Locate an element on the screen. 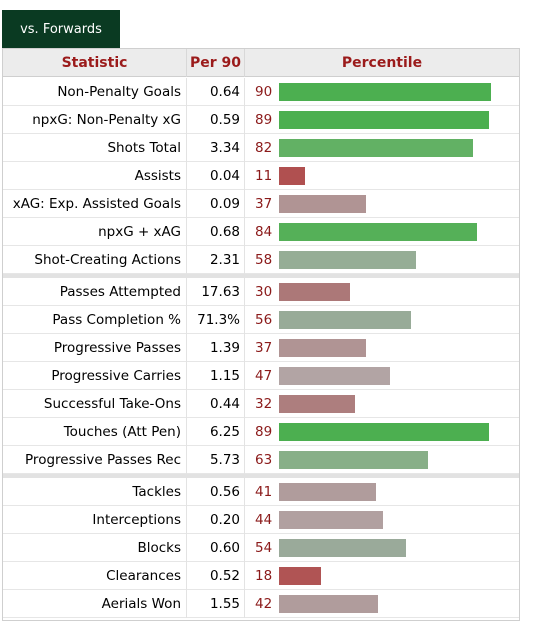  per90-value: 6.25 is located at coordinates (216, 432).